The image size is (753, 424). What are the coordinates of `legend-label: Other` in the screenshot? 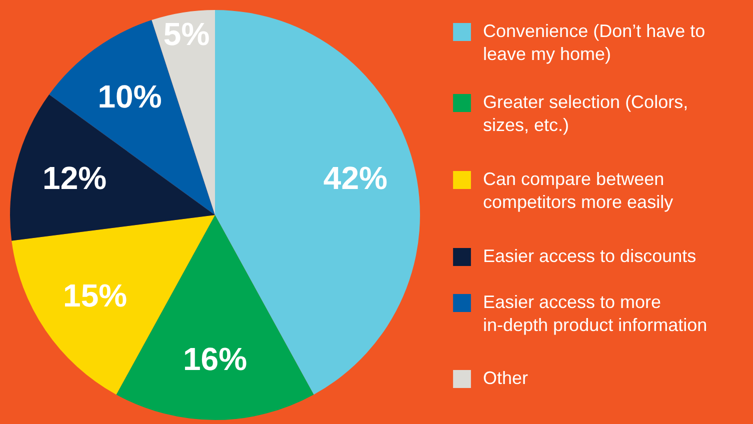 It's located at (505, 378).